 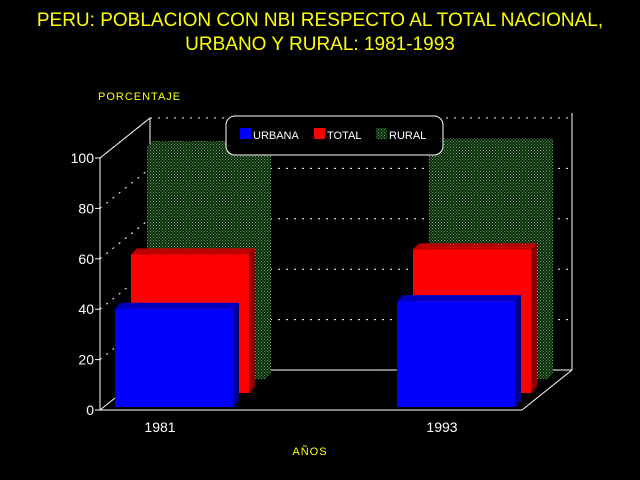 I want to click on chart-subtitle: URBANO Y RURAL: 1981-1993, so click(x=320, y=44).